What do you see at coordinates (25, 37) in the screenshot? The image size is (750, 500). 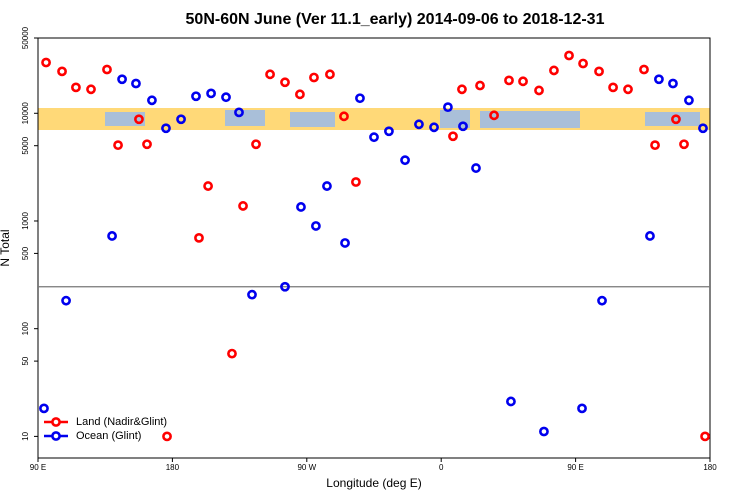 I see `y-tick-label: 50000` at bounding box center [25, 37].